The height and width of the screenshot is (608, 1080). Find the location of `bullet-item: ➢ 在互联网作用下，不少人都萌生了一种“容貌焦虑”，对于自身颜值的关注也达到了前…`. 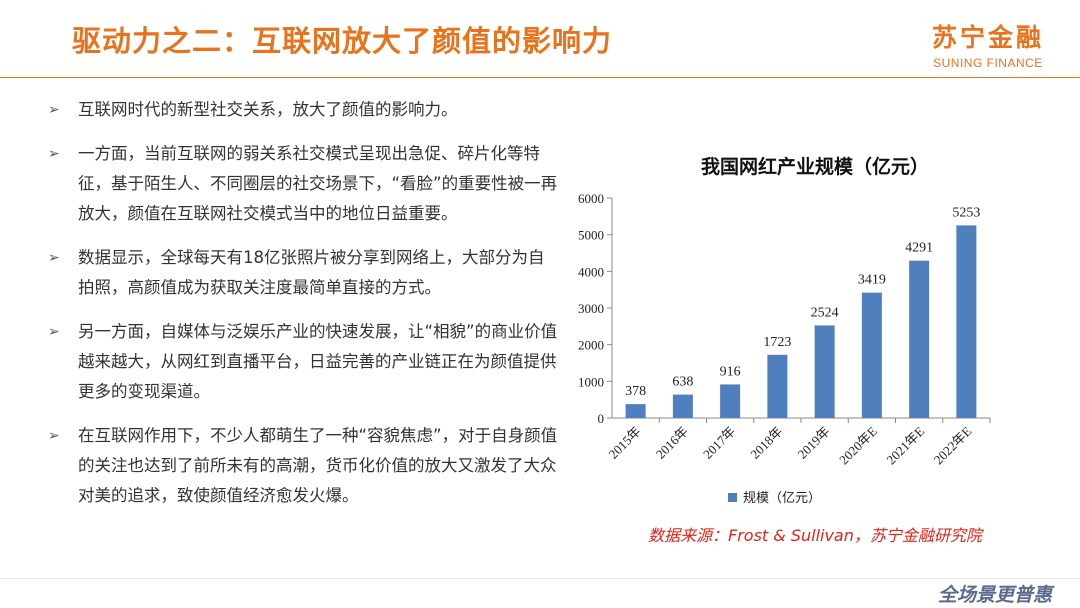

bullet-item: ➢ 在互联网作用下，不少人都萌生了一种“容貌焦虑”，对于自身颜值的关注也达到了前… is located at coordinates (303, 466).